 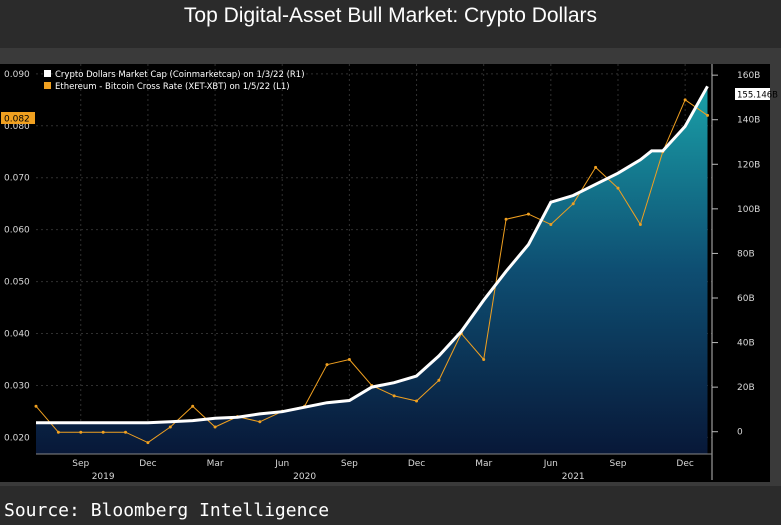 I want to click on source-note: Source: Bloomberg Intelligence, so click(x=167, y=510).